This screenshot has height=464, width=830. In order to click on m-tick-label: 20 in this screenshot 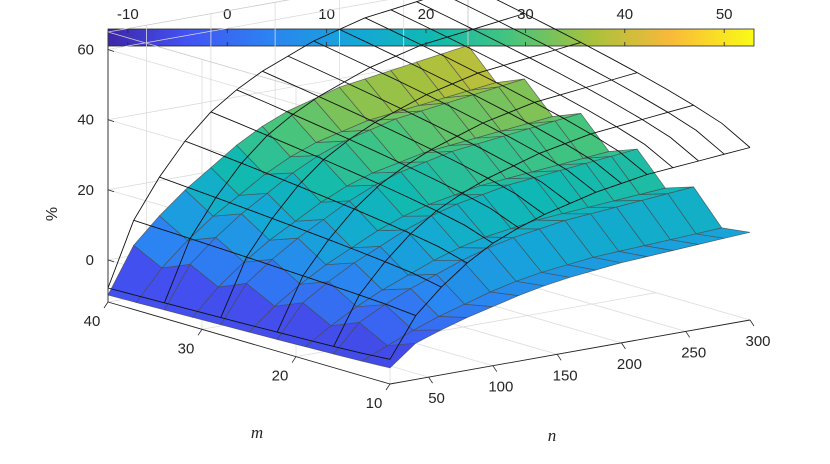, I will do `click(280, 376)`.